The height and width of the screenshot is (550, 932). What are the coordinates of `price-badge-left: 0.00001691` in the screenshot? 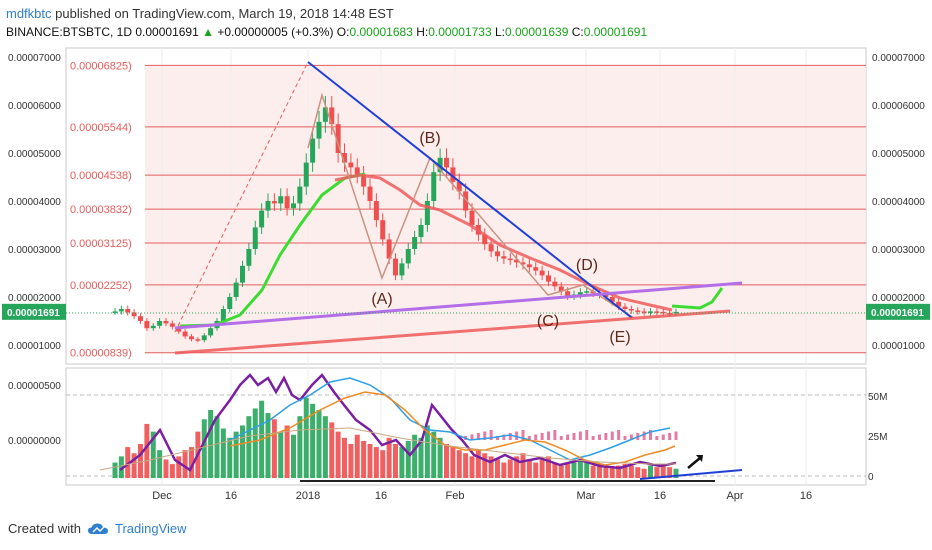 It's located at (33, 313).